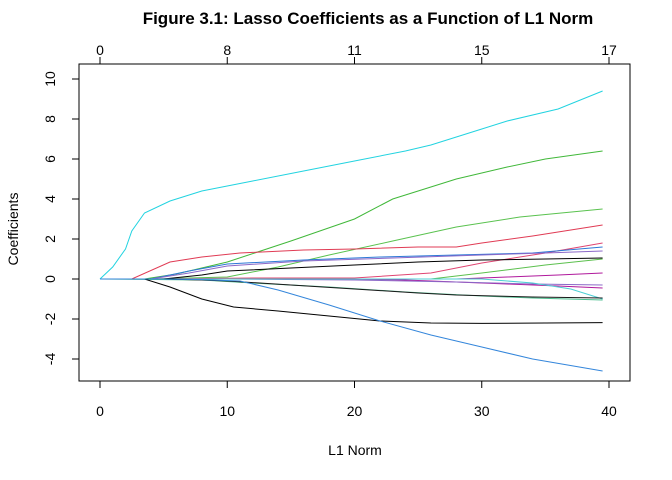 This screenshot has height=480, width=672. I want to click on top-tick-label: 8, so click(227, 50).